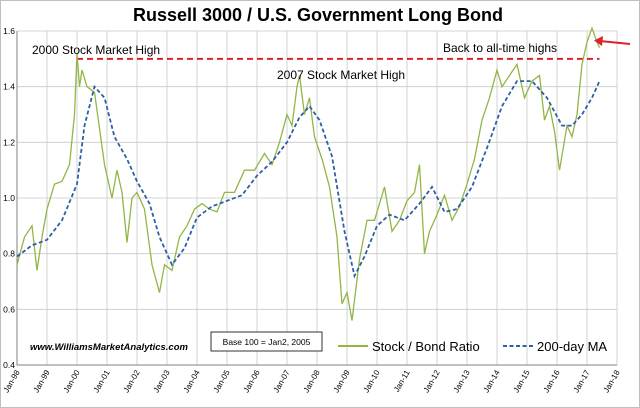 The image size is (640, 408). What do you see at coordinates (9, 254) in the screenshot?
I see `y-tick-label: 0.8` at bounding box center [9, 254].